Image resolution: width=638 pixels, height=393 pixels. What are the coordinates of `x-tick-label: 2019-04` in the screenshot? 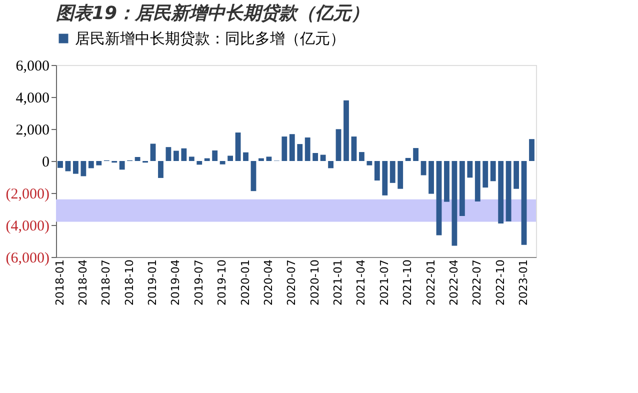 It's located at (175, 283).